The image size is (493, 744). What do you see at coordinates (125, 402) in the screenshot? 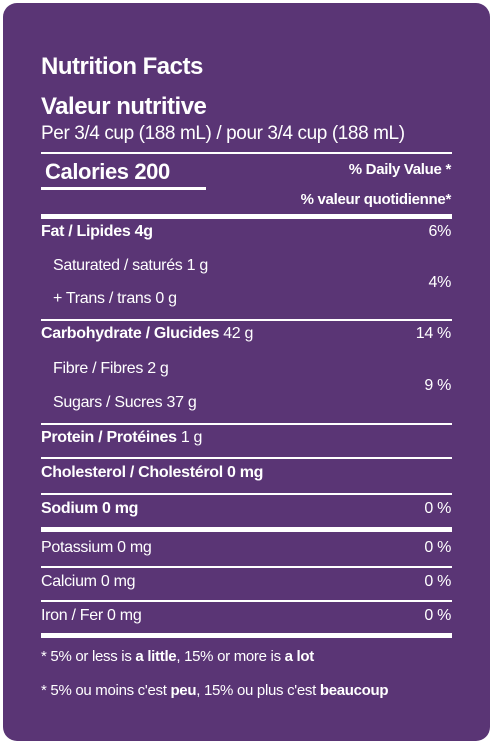
I see `sugars-row: Sugars / Sucres 37 g` at bounding box center [125, 402].